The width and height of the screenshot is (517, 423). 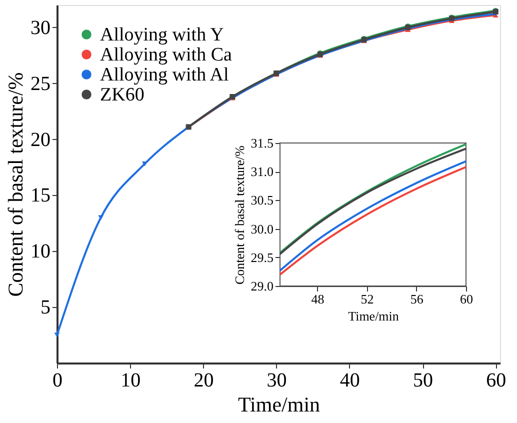 I want to click on y-tick-label: 30.5, so click(x=262, y=200).